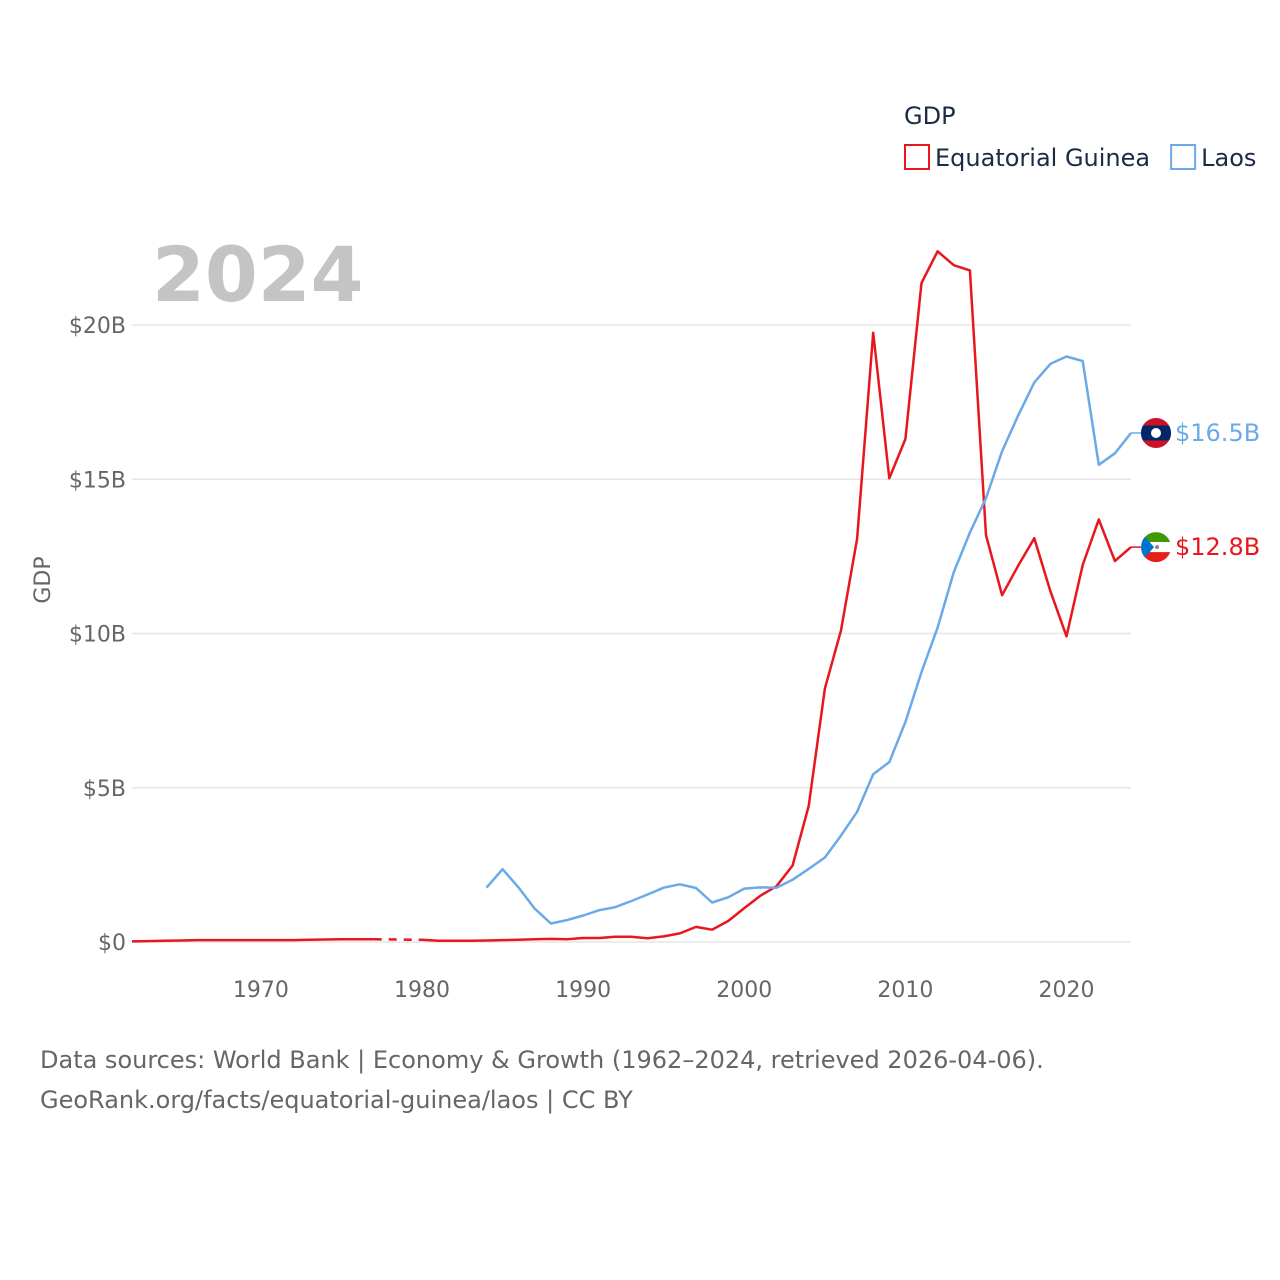 This screenshot has width=1280, height=1280. I want to click on legend-swatch-equatorial-guinea, so click(917, 157).